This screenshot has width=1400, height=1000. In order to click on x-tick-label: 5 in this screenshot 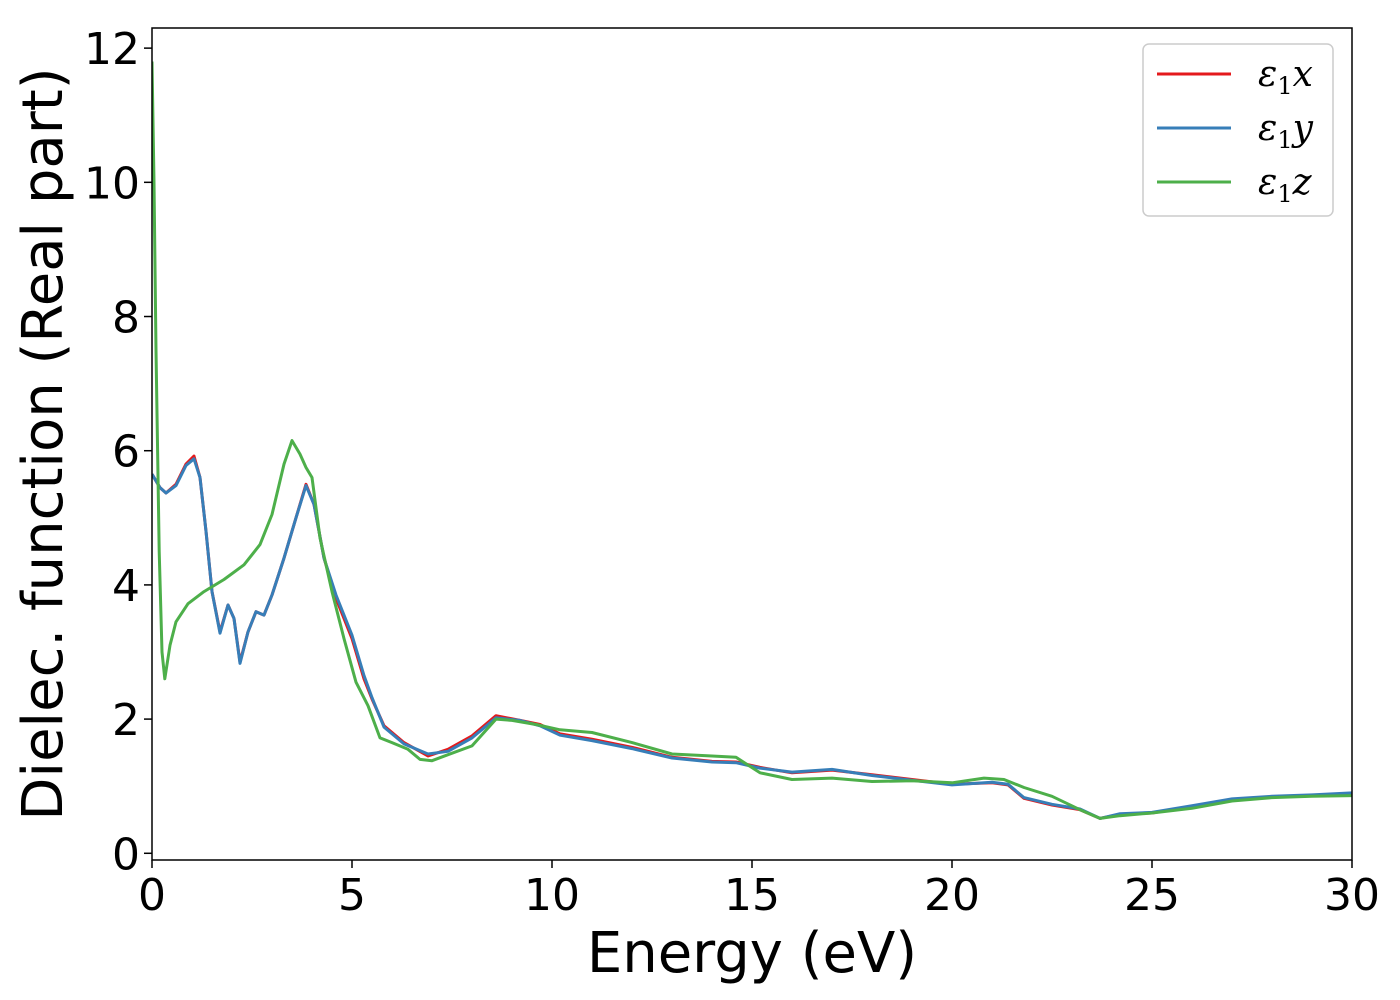, I will do `click(352, 895)`.